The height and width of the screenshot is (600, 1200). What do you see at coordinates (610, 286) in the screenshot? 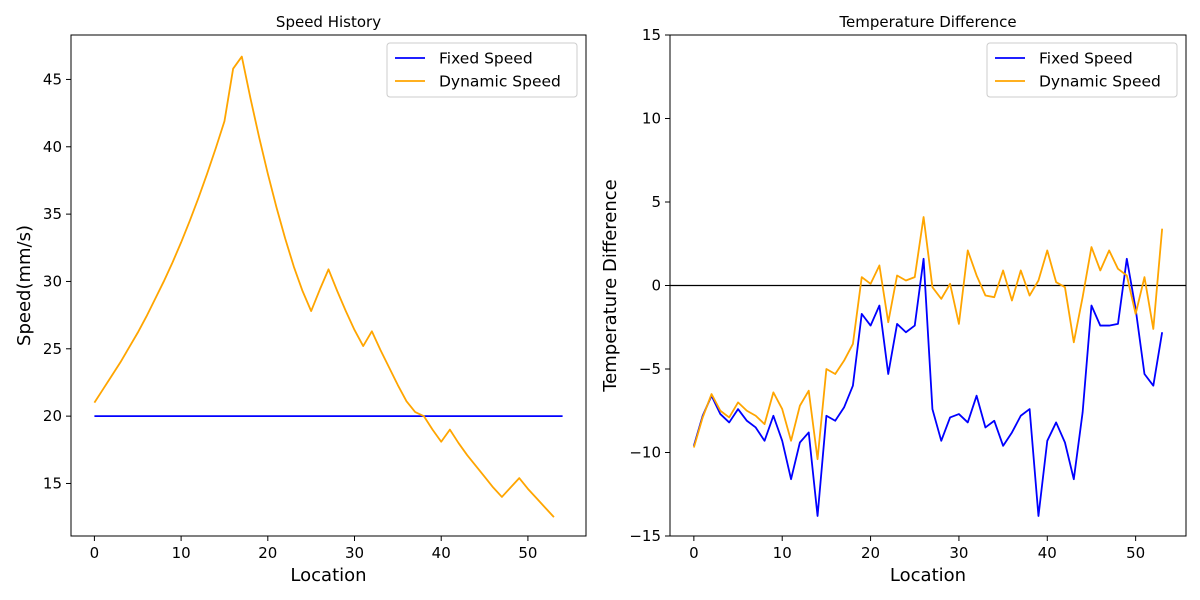
I see `y-axis-label: Temperature Difference` at bounding box center [610, 286].